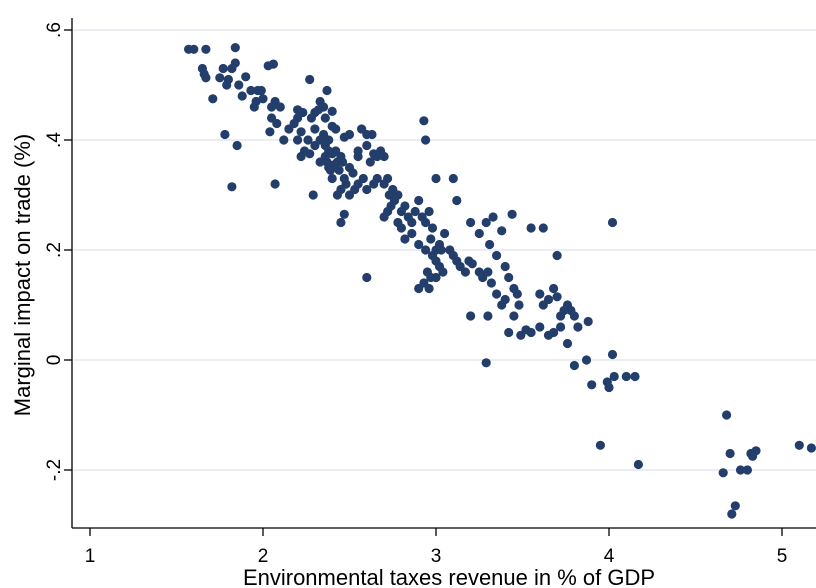 Image resolution: width=816 pixels, height=588 pixels. Describe the element at coordinates (54, 360) in the screenshot. I see `y-tick-label: 0` at that location.